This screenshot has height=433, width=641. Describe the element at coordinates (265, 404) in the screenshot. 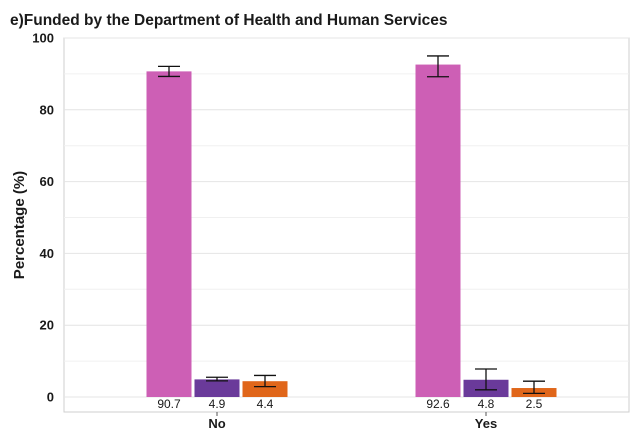

I see `data-label: 4.4` at that location.